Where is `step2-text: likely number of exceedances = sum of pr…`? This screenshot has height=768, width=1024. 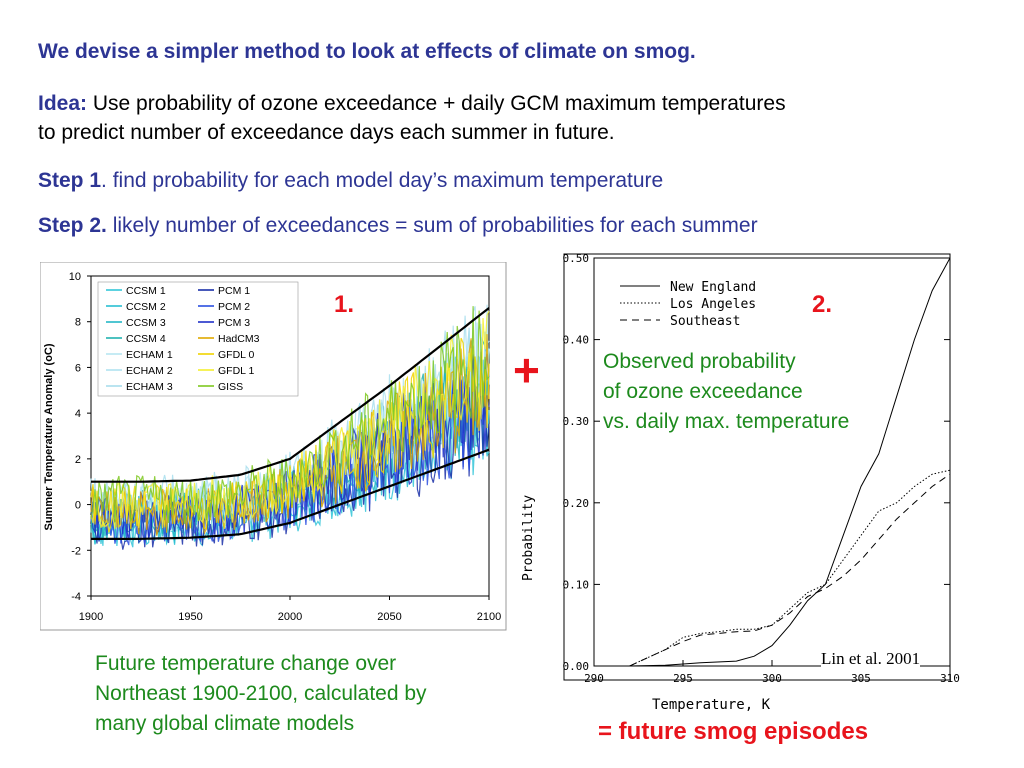 step2-text: likely number of exceedances = sum of pr… is located at coordinates (432, 225).